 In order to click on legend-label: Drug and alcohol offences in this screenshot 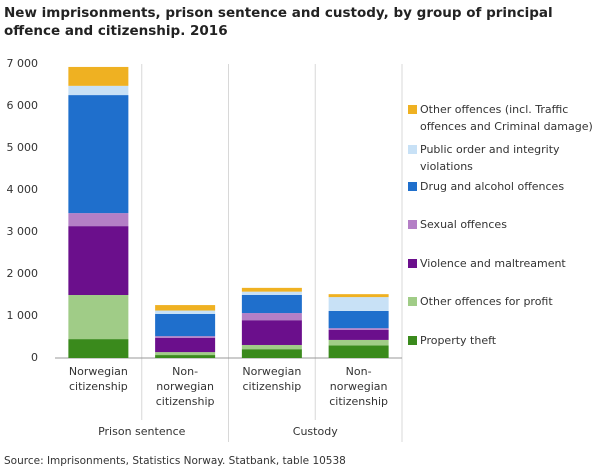, I will do `click(492, 186)`.